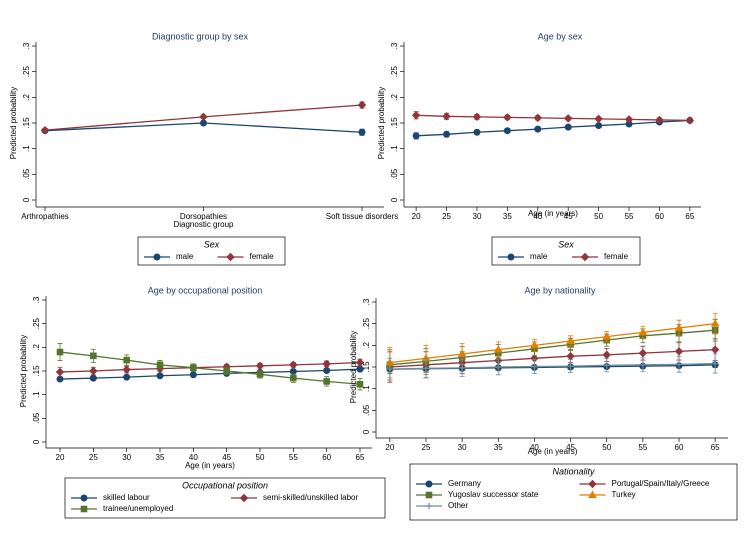 The height and width of the screenshot is (550, 754). I want to click on legend-label: Portugal/Spain/Italy/Greece, so click(661, 483).